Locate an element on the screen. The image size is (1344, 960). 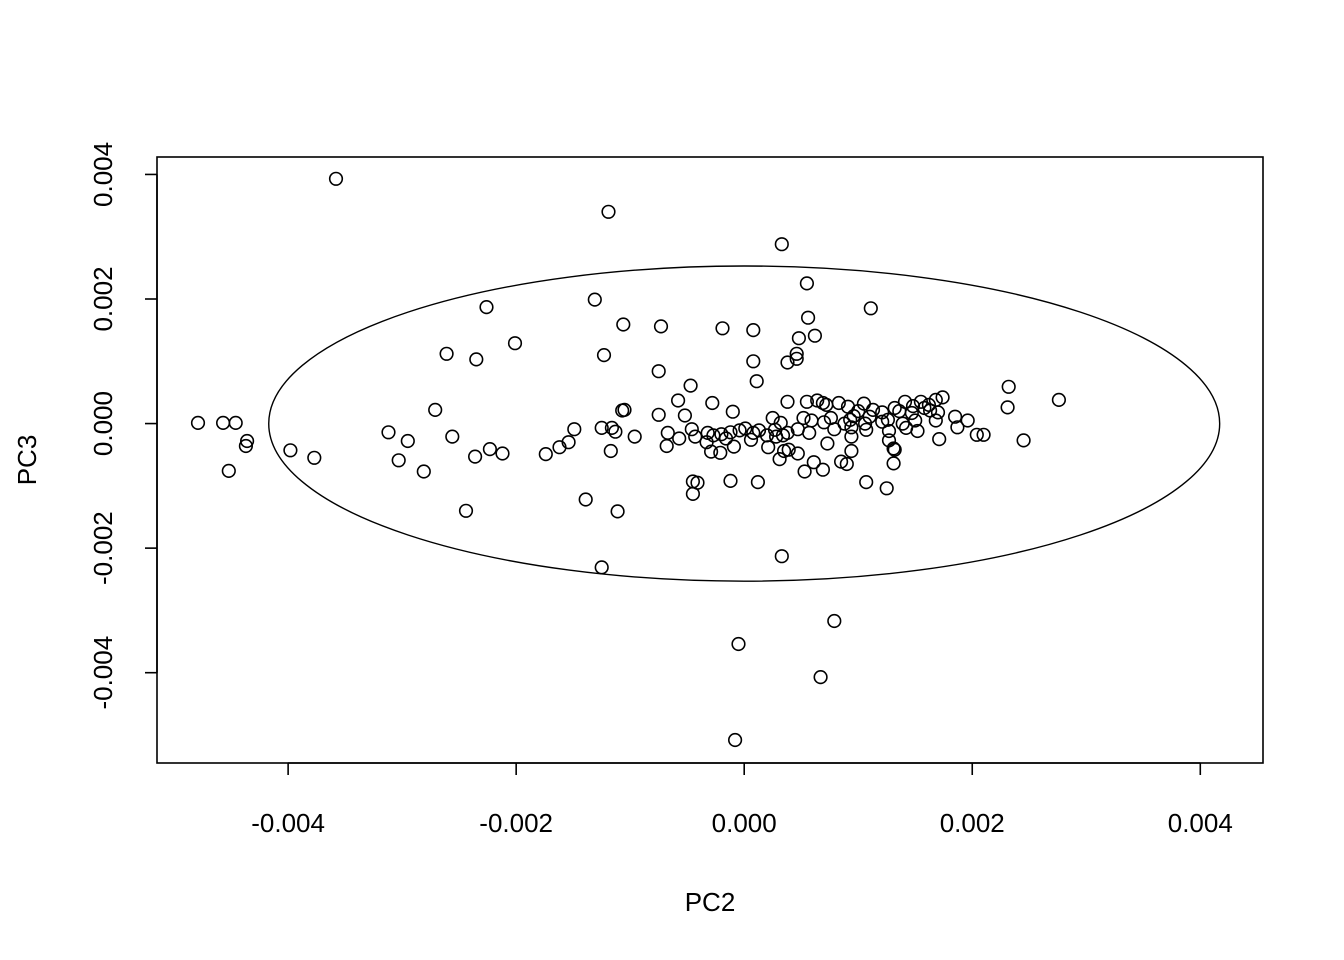
y-axis: -0.004 -0.002 0.000 0.002 0.004 is located at coordinates (123, 426).